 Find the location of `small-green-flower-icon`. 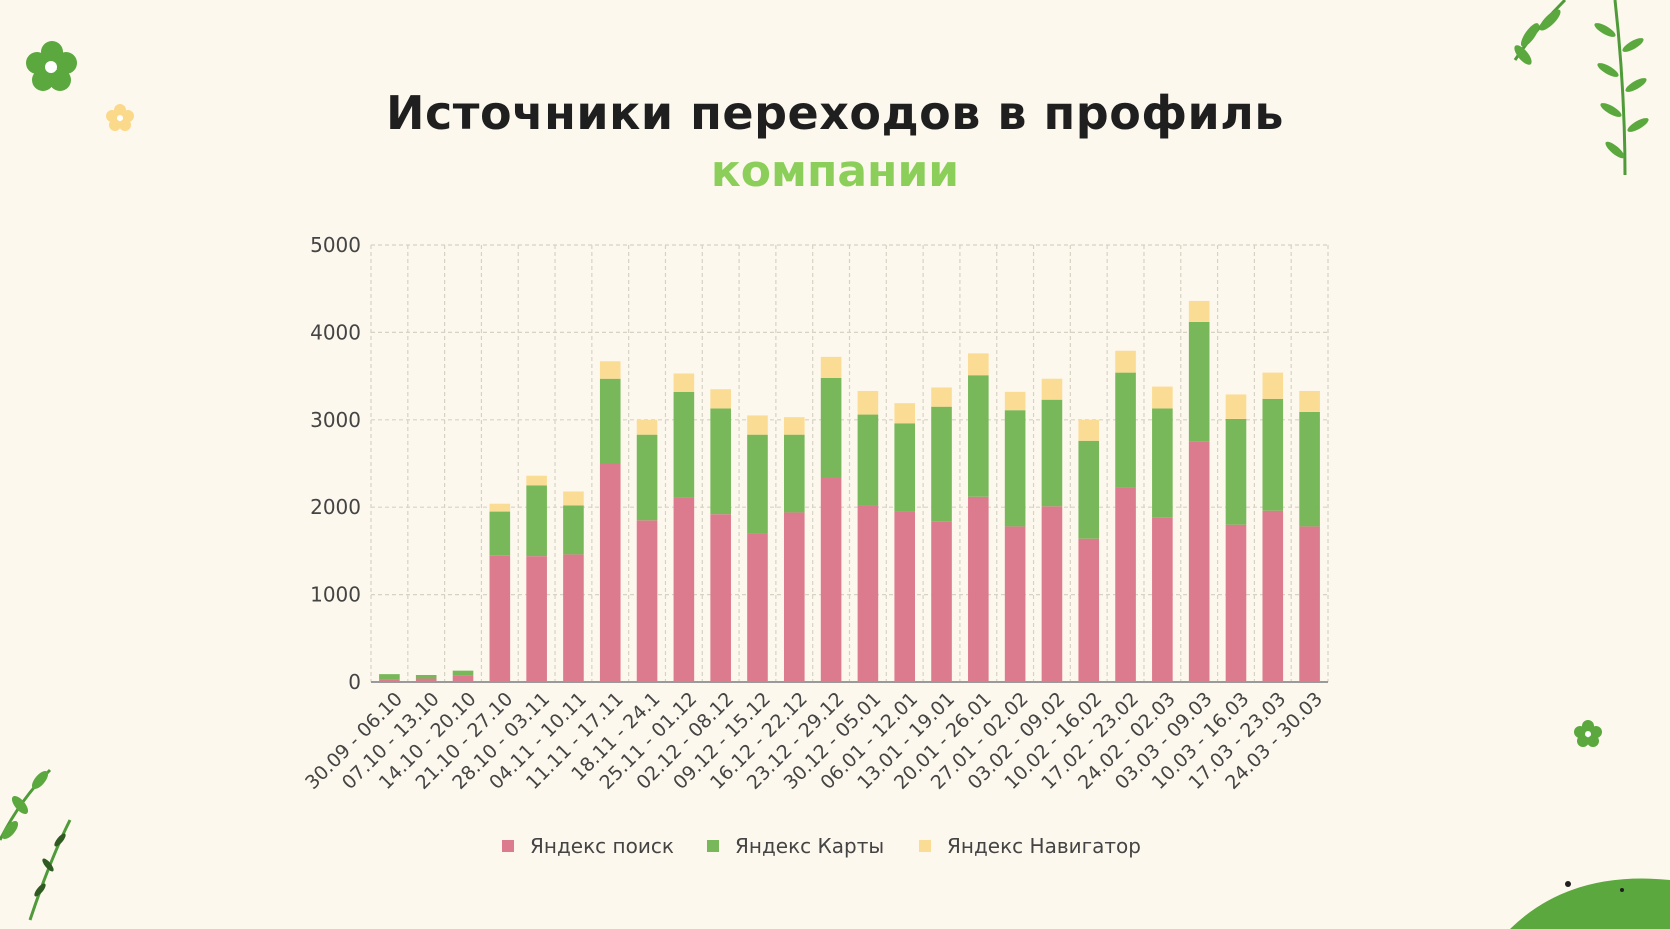

small-green-flower-icon is located at coordinates (1588, 733).